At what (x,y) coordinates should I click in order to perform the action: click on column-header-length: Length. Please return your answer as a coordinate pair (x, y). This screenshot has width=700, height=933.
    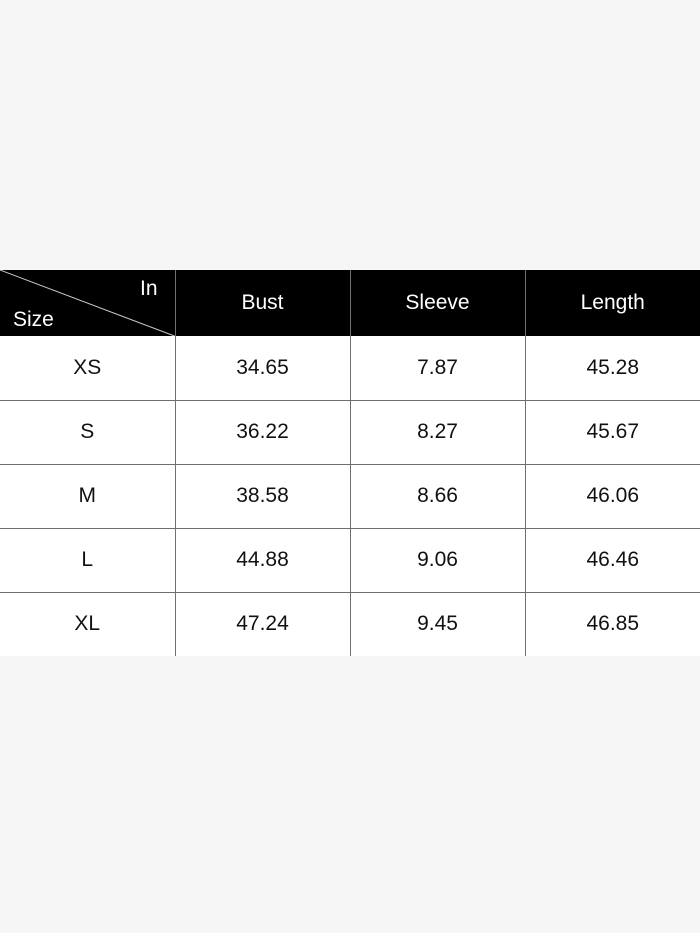
    Looking at the image, I should click on (612, 303).